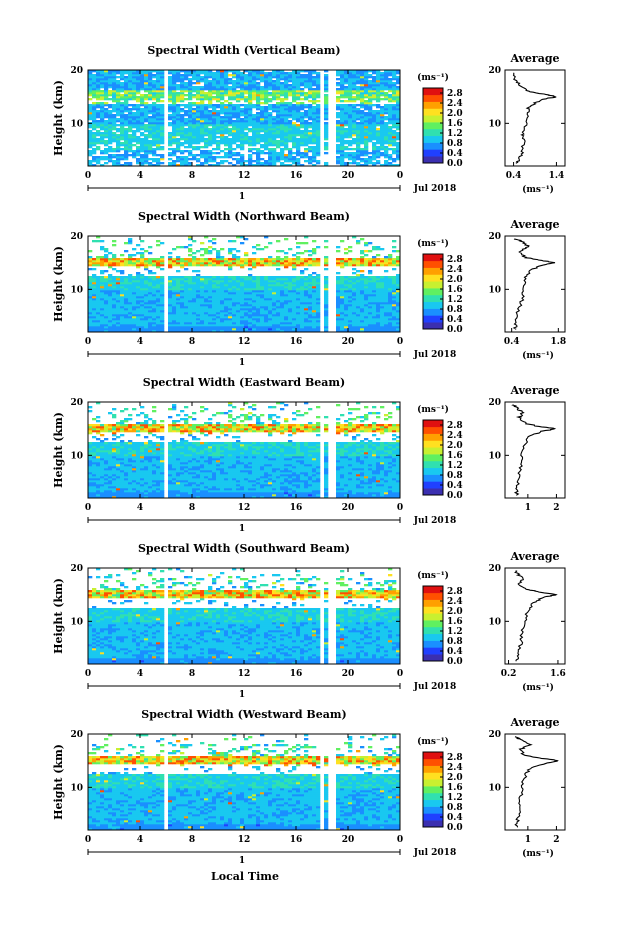 The height and width of the screenshot is (929, 617). I want to click on profile-title: Average, so click(534, 58).